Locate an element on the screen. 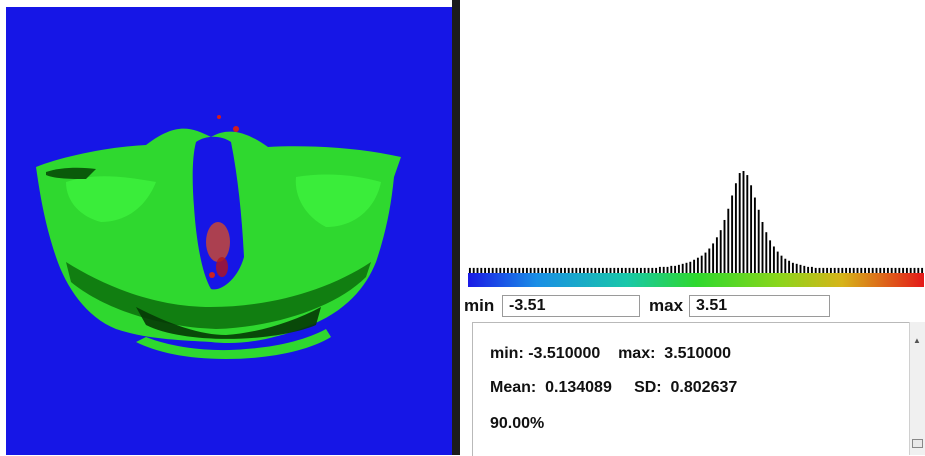  scroll-thumb is located at coordinates (917, 443).